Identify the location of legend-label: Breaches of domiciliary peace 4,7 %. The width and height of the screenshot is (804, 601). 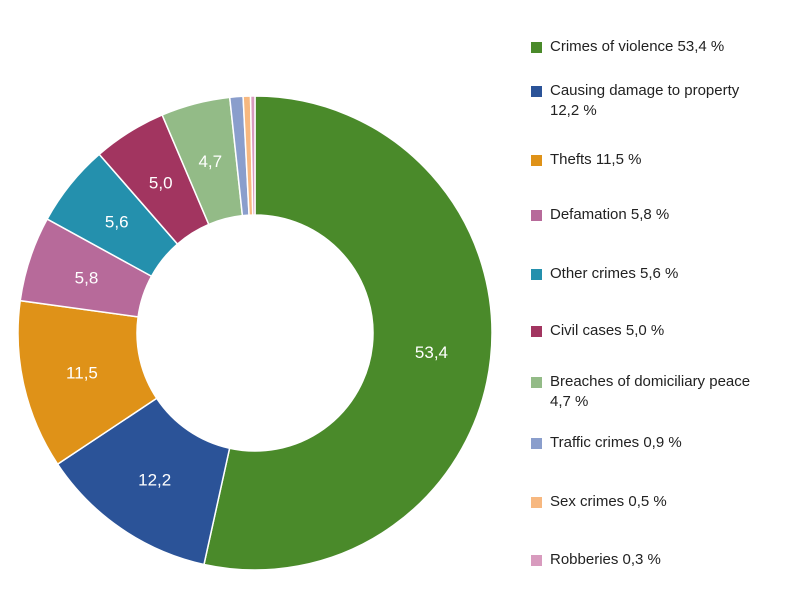
(650, 391).